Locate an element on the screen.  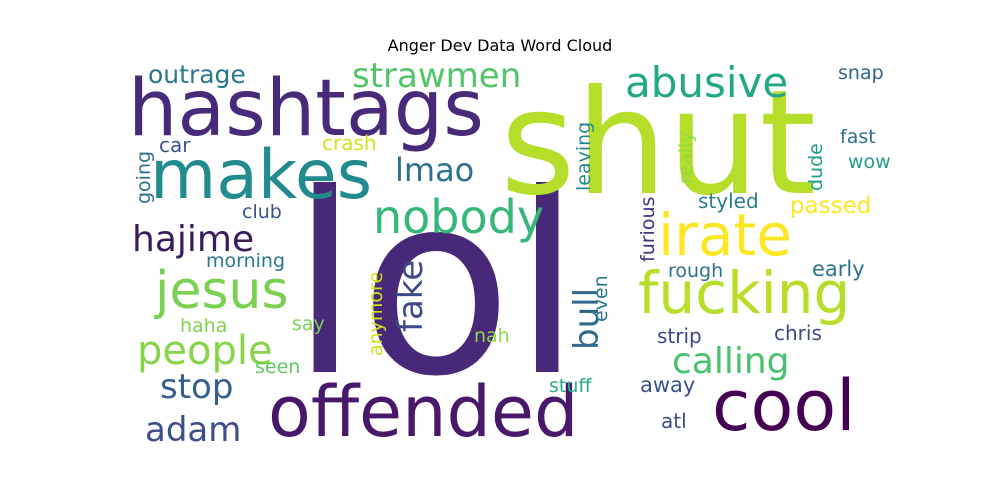
word-atl: atl is located at coordinates (674, 421).